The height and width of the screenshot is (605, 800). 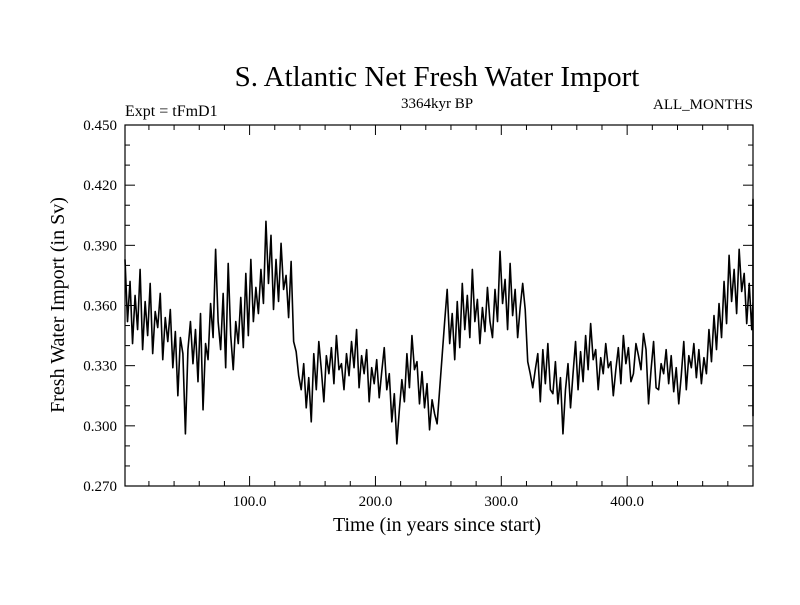 I want to click on x-tick-label: 100.0, so click(x=250, y=502).